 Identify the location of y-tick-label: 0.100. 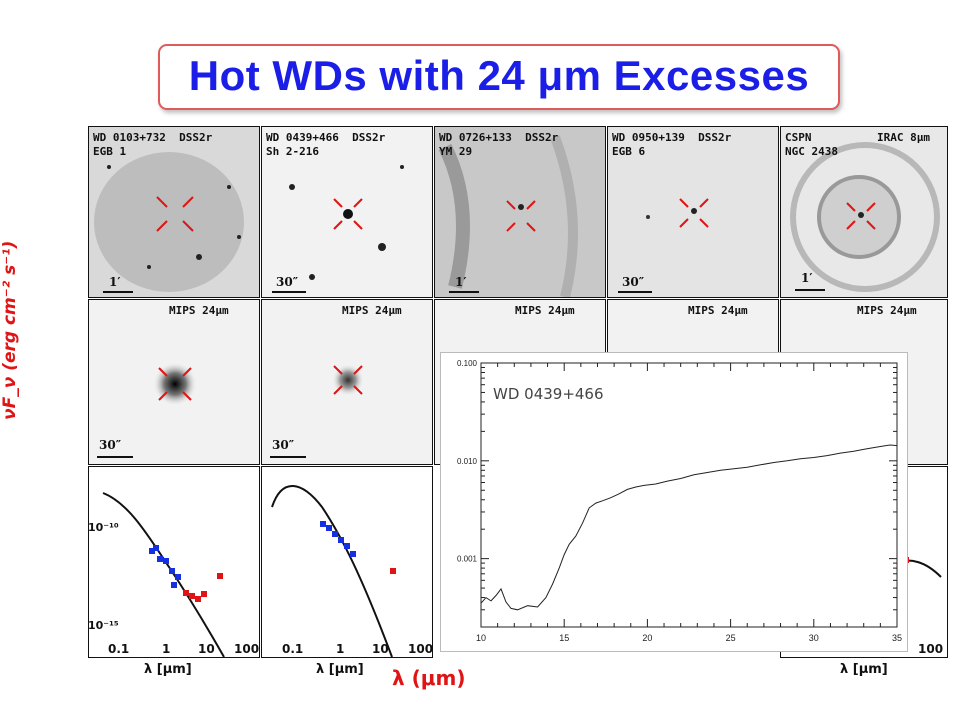
(467, 363).